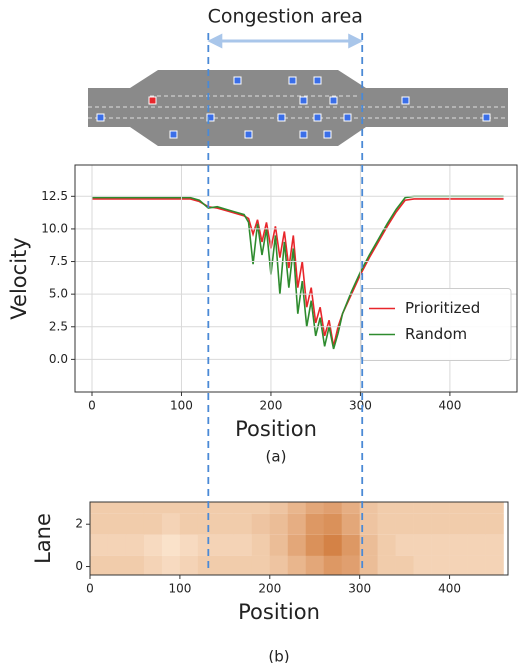  What do you see at coordinates (43, 538) in the screenshot?
I see `y-axis-label: Lane` at bounding box center [43, 538].